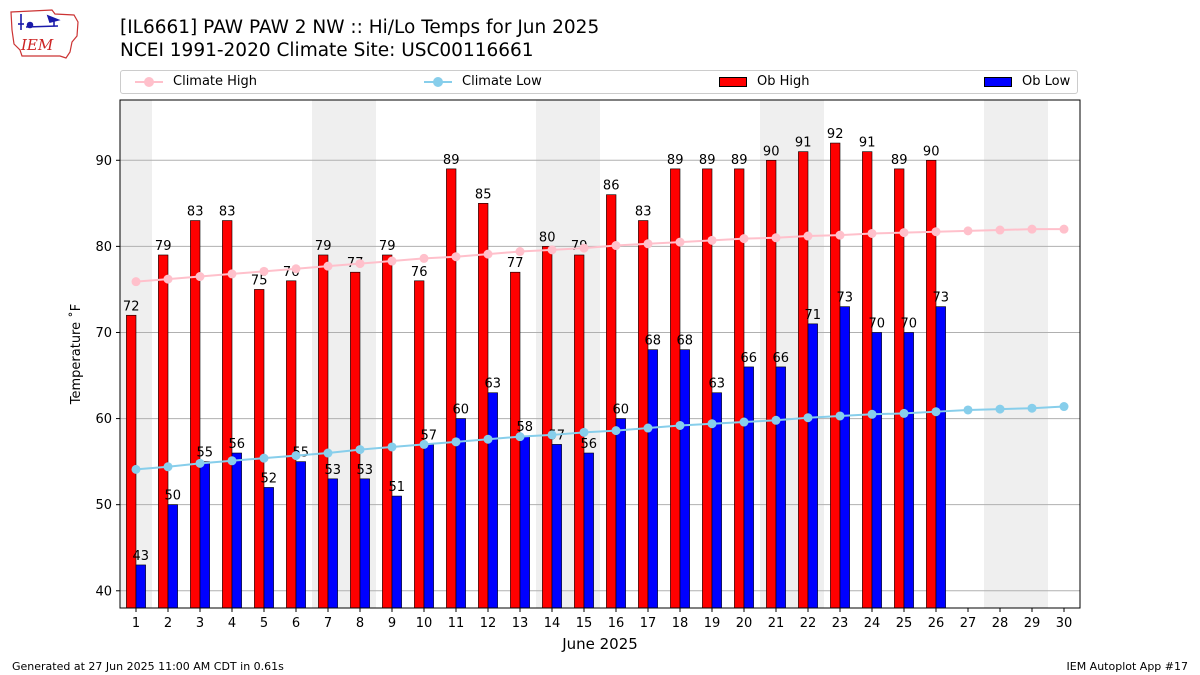 This screenshot has width=1200, height=675. I want to click on x-tick-label-11: 11, so click(456, 623).